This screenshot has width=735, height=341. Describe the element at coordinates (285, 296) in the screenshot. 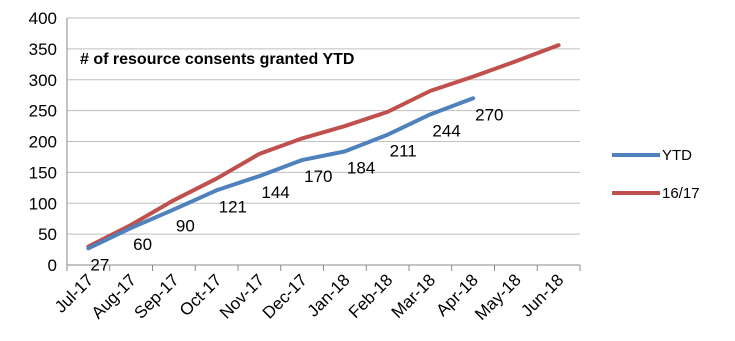

I see `x-tick-label: Dec-17` at that location.